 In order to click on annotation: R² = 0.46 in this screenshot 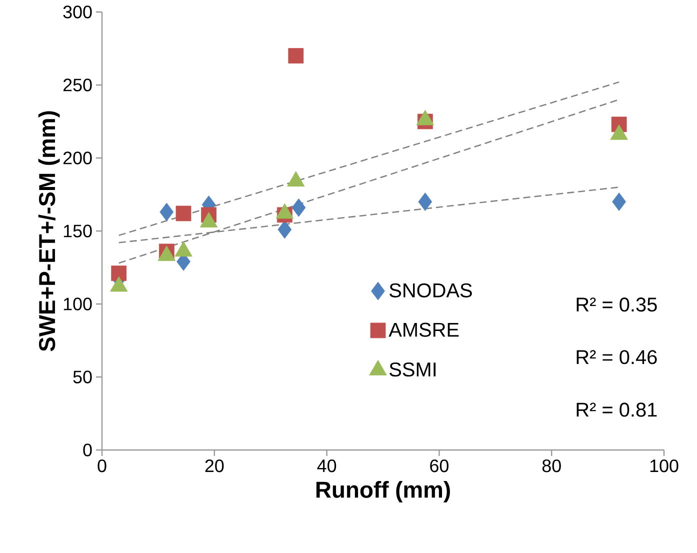, I will do `click(616, 357)`.